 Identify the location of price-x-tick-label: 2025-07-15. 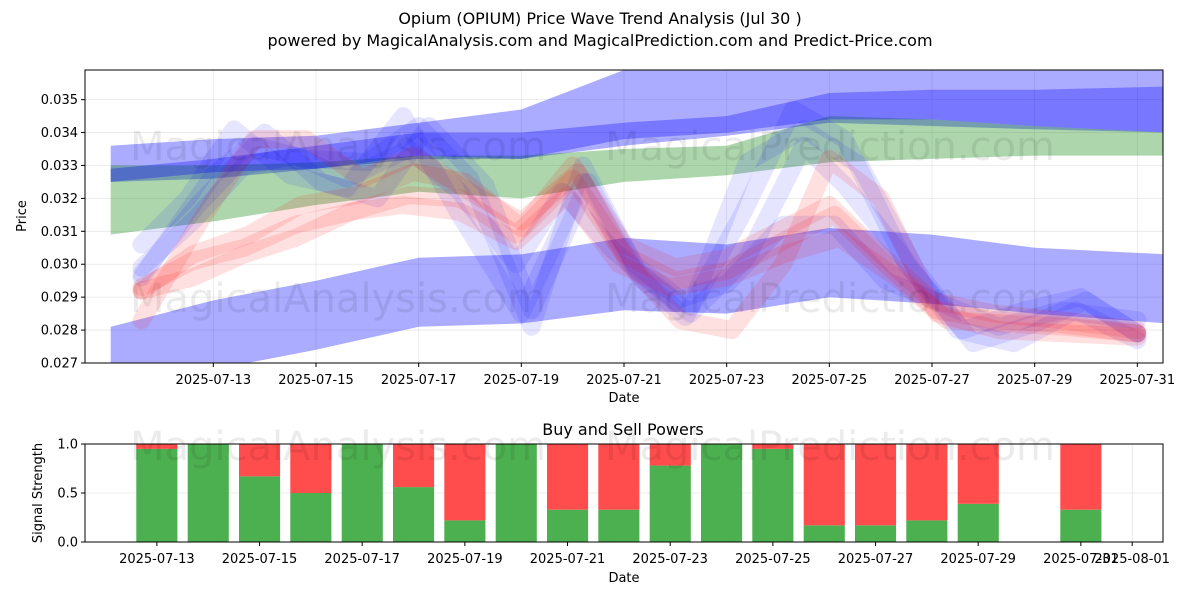
(316, 380).